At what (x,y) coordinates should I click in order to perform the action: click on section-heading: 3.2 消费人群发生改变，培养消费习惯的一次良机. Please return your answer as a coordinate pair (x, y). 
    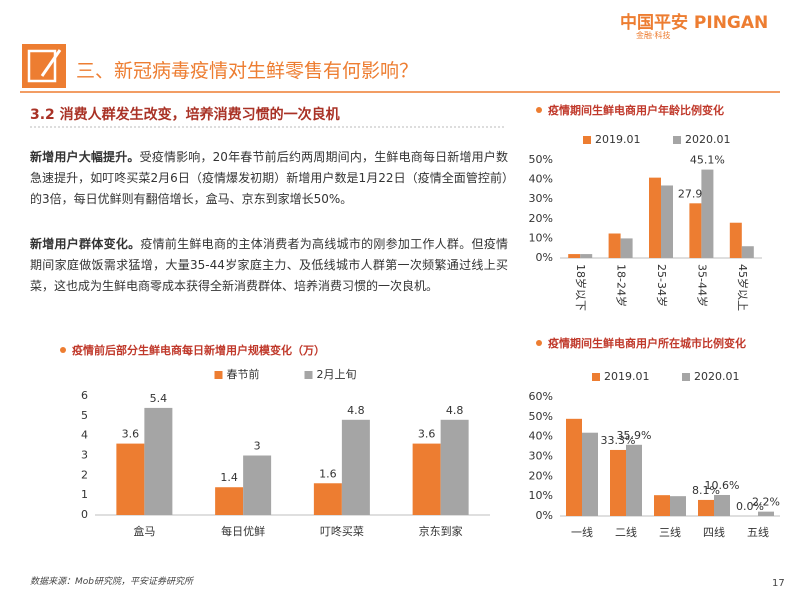
    Looking at the image, I should click on (185, 115).